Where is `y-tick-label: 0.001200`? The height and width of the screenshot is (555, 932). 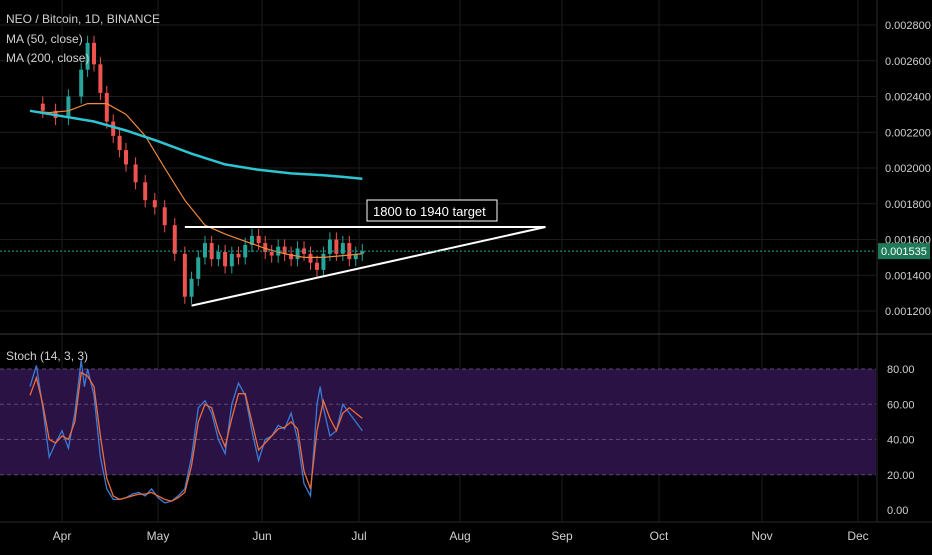 y-tick-label: 0.001200 is located at coordinates (908, 312).